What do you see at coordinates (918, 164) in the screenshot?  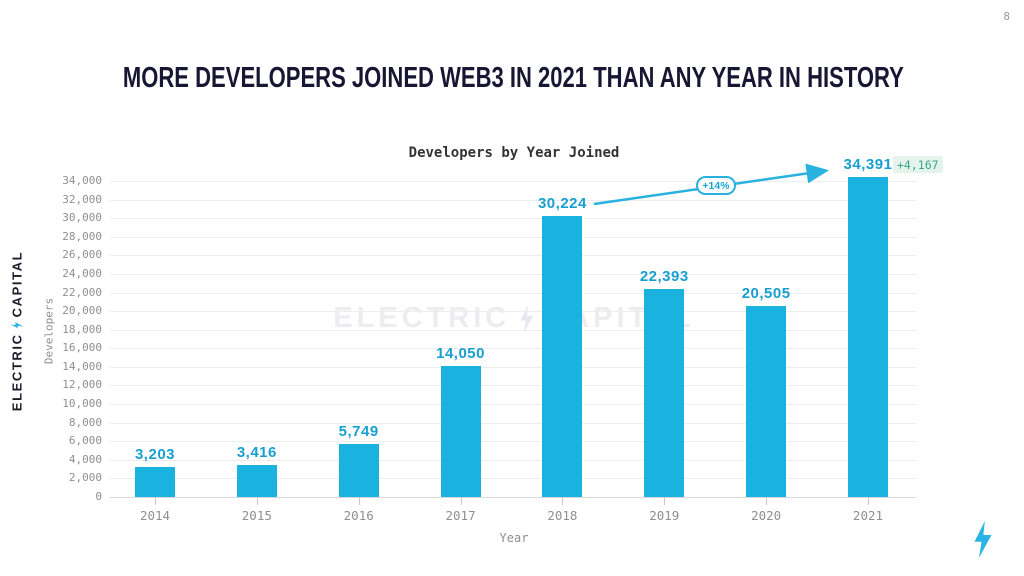 I see `delta-badge: +4,167` at bounding box center [918, 164].